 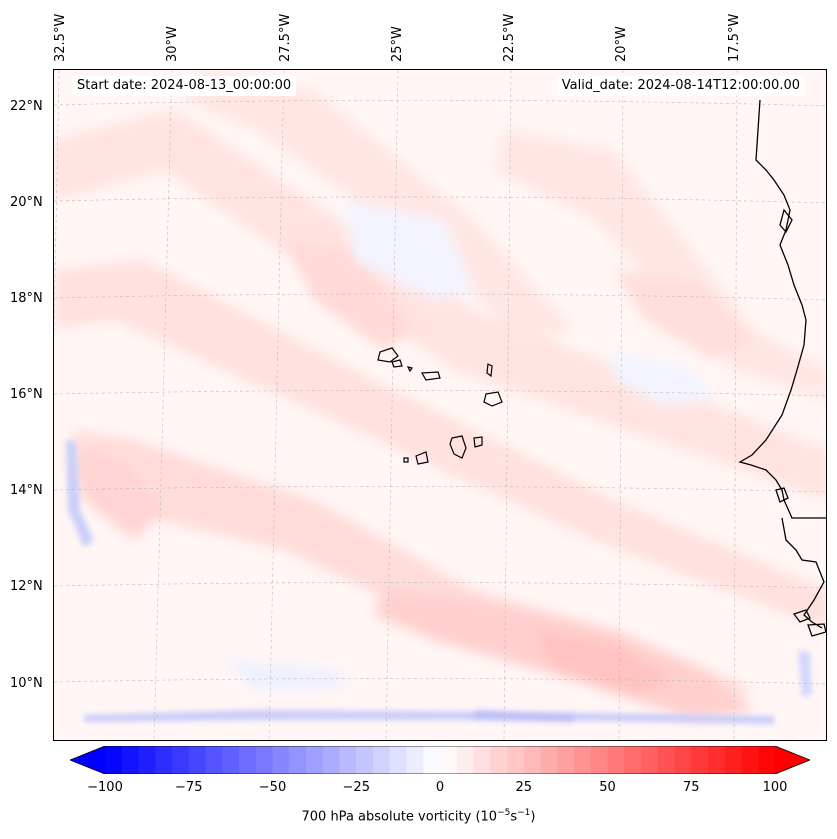 I want to click on island-santiago, so click(x=458, y=447).